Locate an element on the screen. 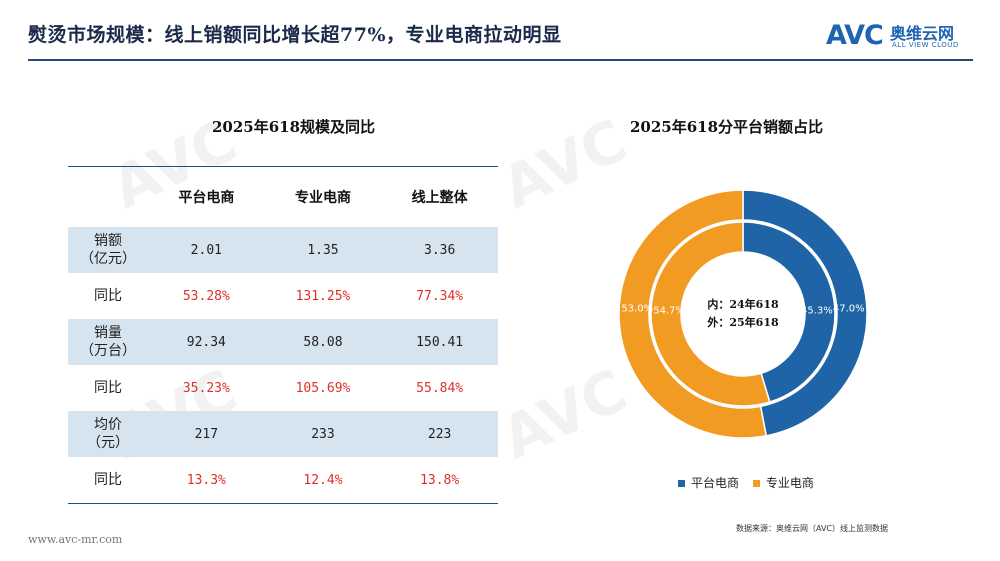 This screenshot has width=1000, height=561. donut-center-label: 内：24年618 is located at coordinates (743, 304).